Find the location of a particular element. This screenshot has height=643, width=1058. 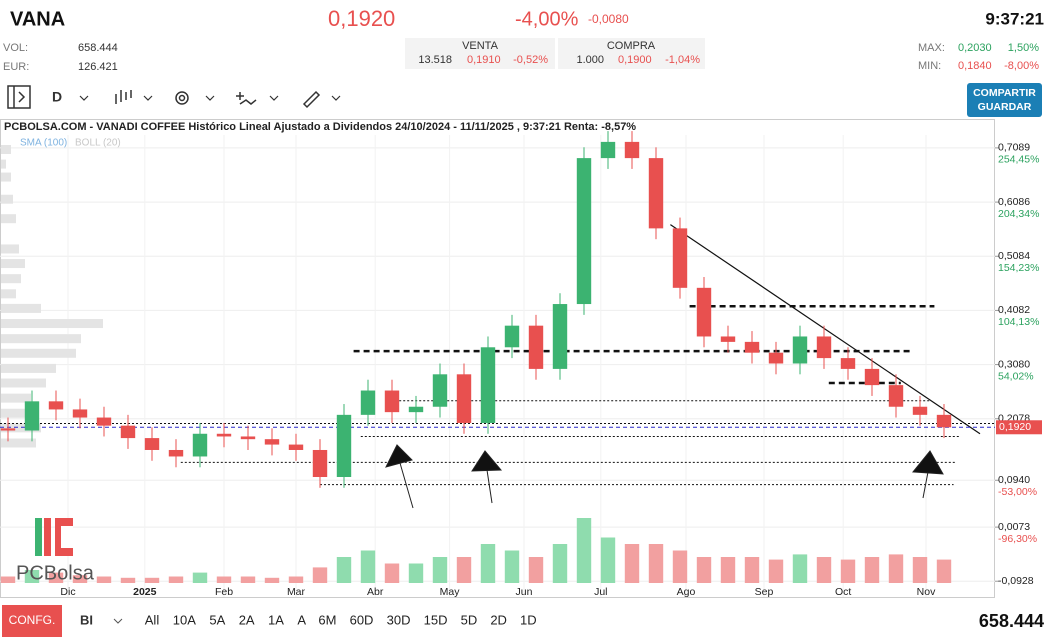

max-label: MAX: is located at coordinates (931, 48).